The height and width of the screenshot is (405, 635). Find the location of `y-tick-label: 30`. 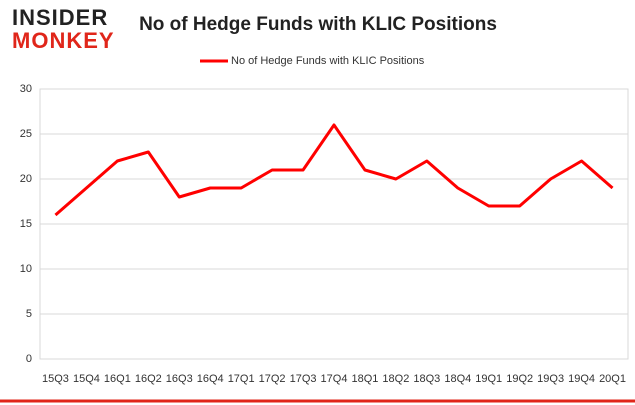

y-tick-label: 30 is located at coordinates (26, 89).